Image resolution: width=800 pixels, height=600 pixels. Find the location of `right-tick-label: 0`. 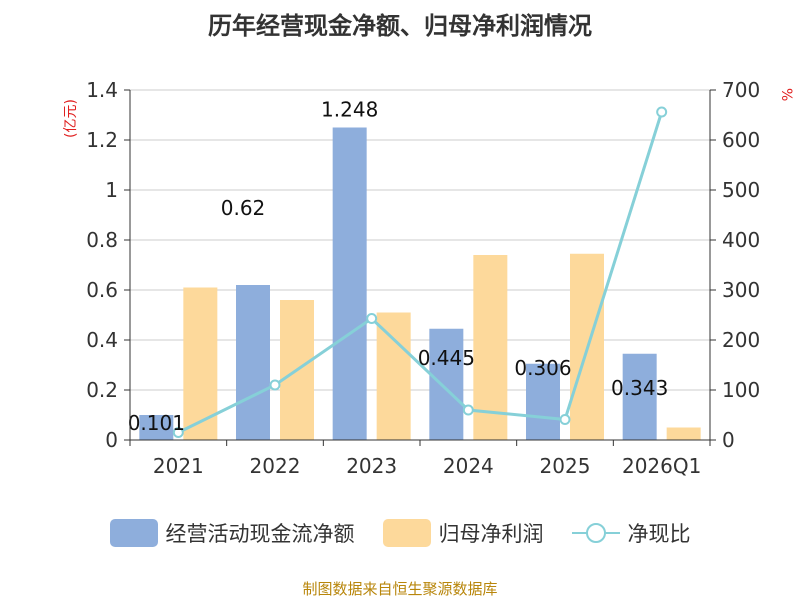

right-tick-label: 0 is located at coordinates (728, 440).